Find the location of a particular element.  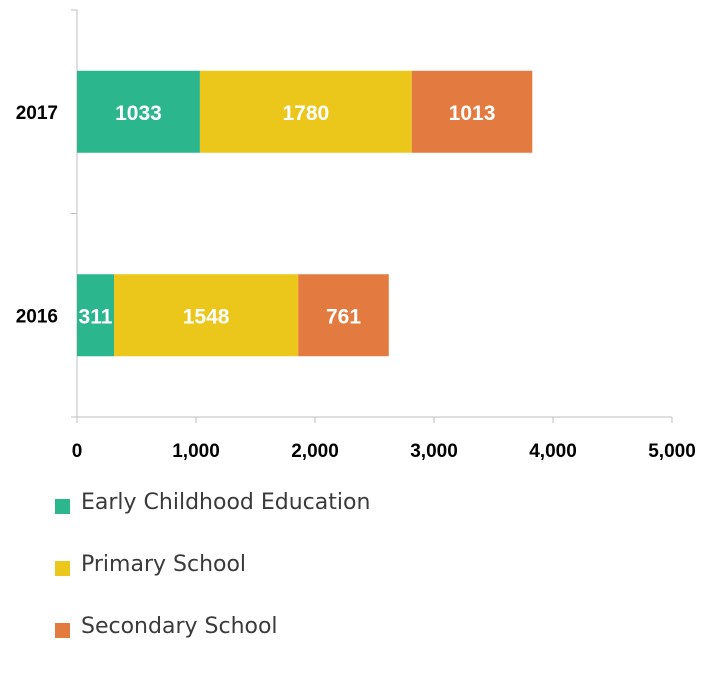

legend-label-primary-school: Primary School is located at coordinates (164, 564).